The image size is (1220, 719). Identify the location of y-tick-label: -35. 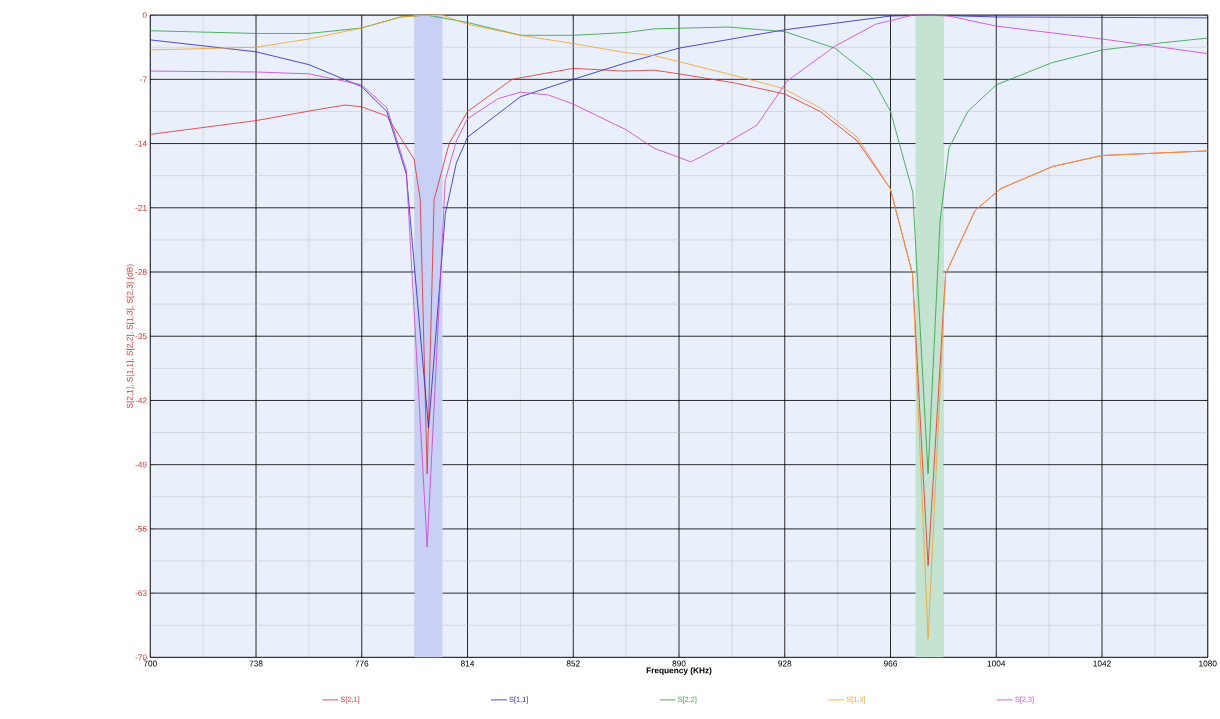
(141, 336).